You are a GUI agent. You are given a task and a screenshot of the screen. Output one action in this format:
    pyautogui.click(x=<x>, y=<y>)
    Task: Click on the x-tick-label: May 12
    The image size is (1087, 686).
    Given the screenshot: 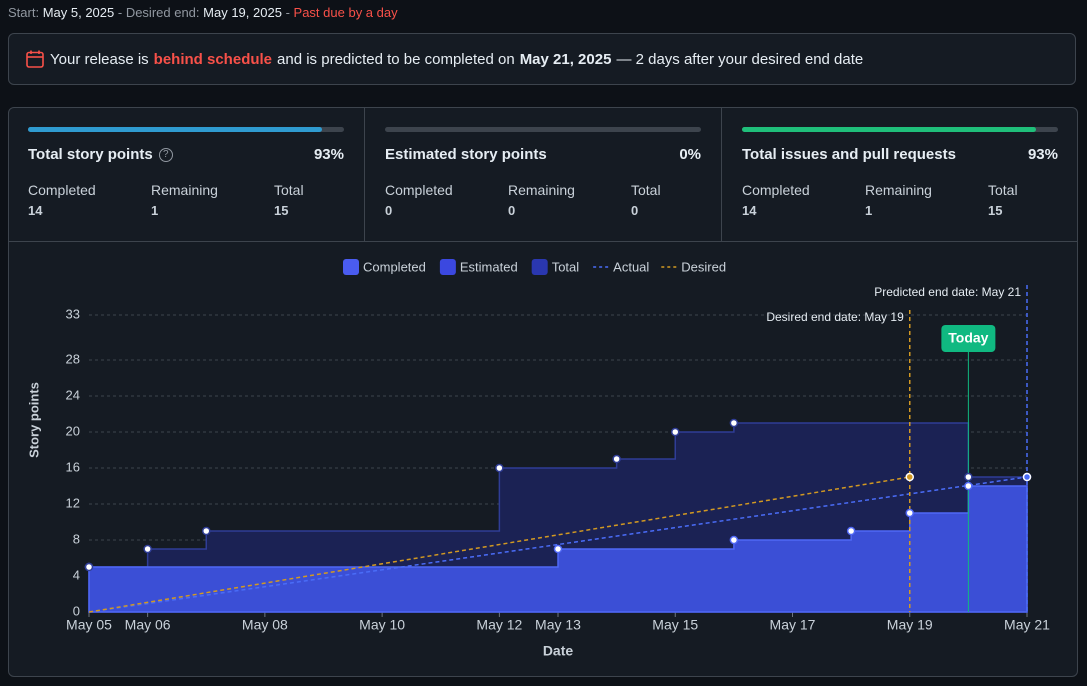 What is the action you would take?
    pyautogui.click(x=499, y=625)
    